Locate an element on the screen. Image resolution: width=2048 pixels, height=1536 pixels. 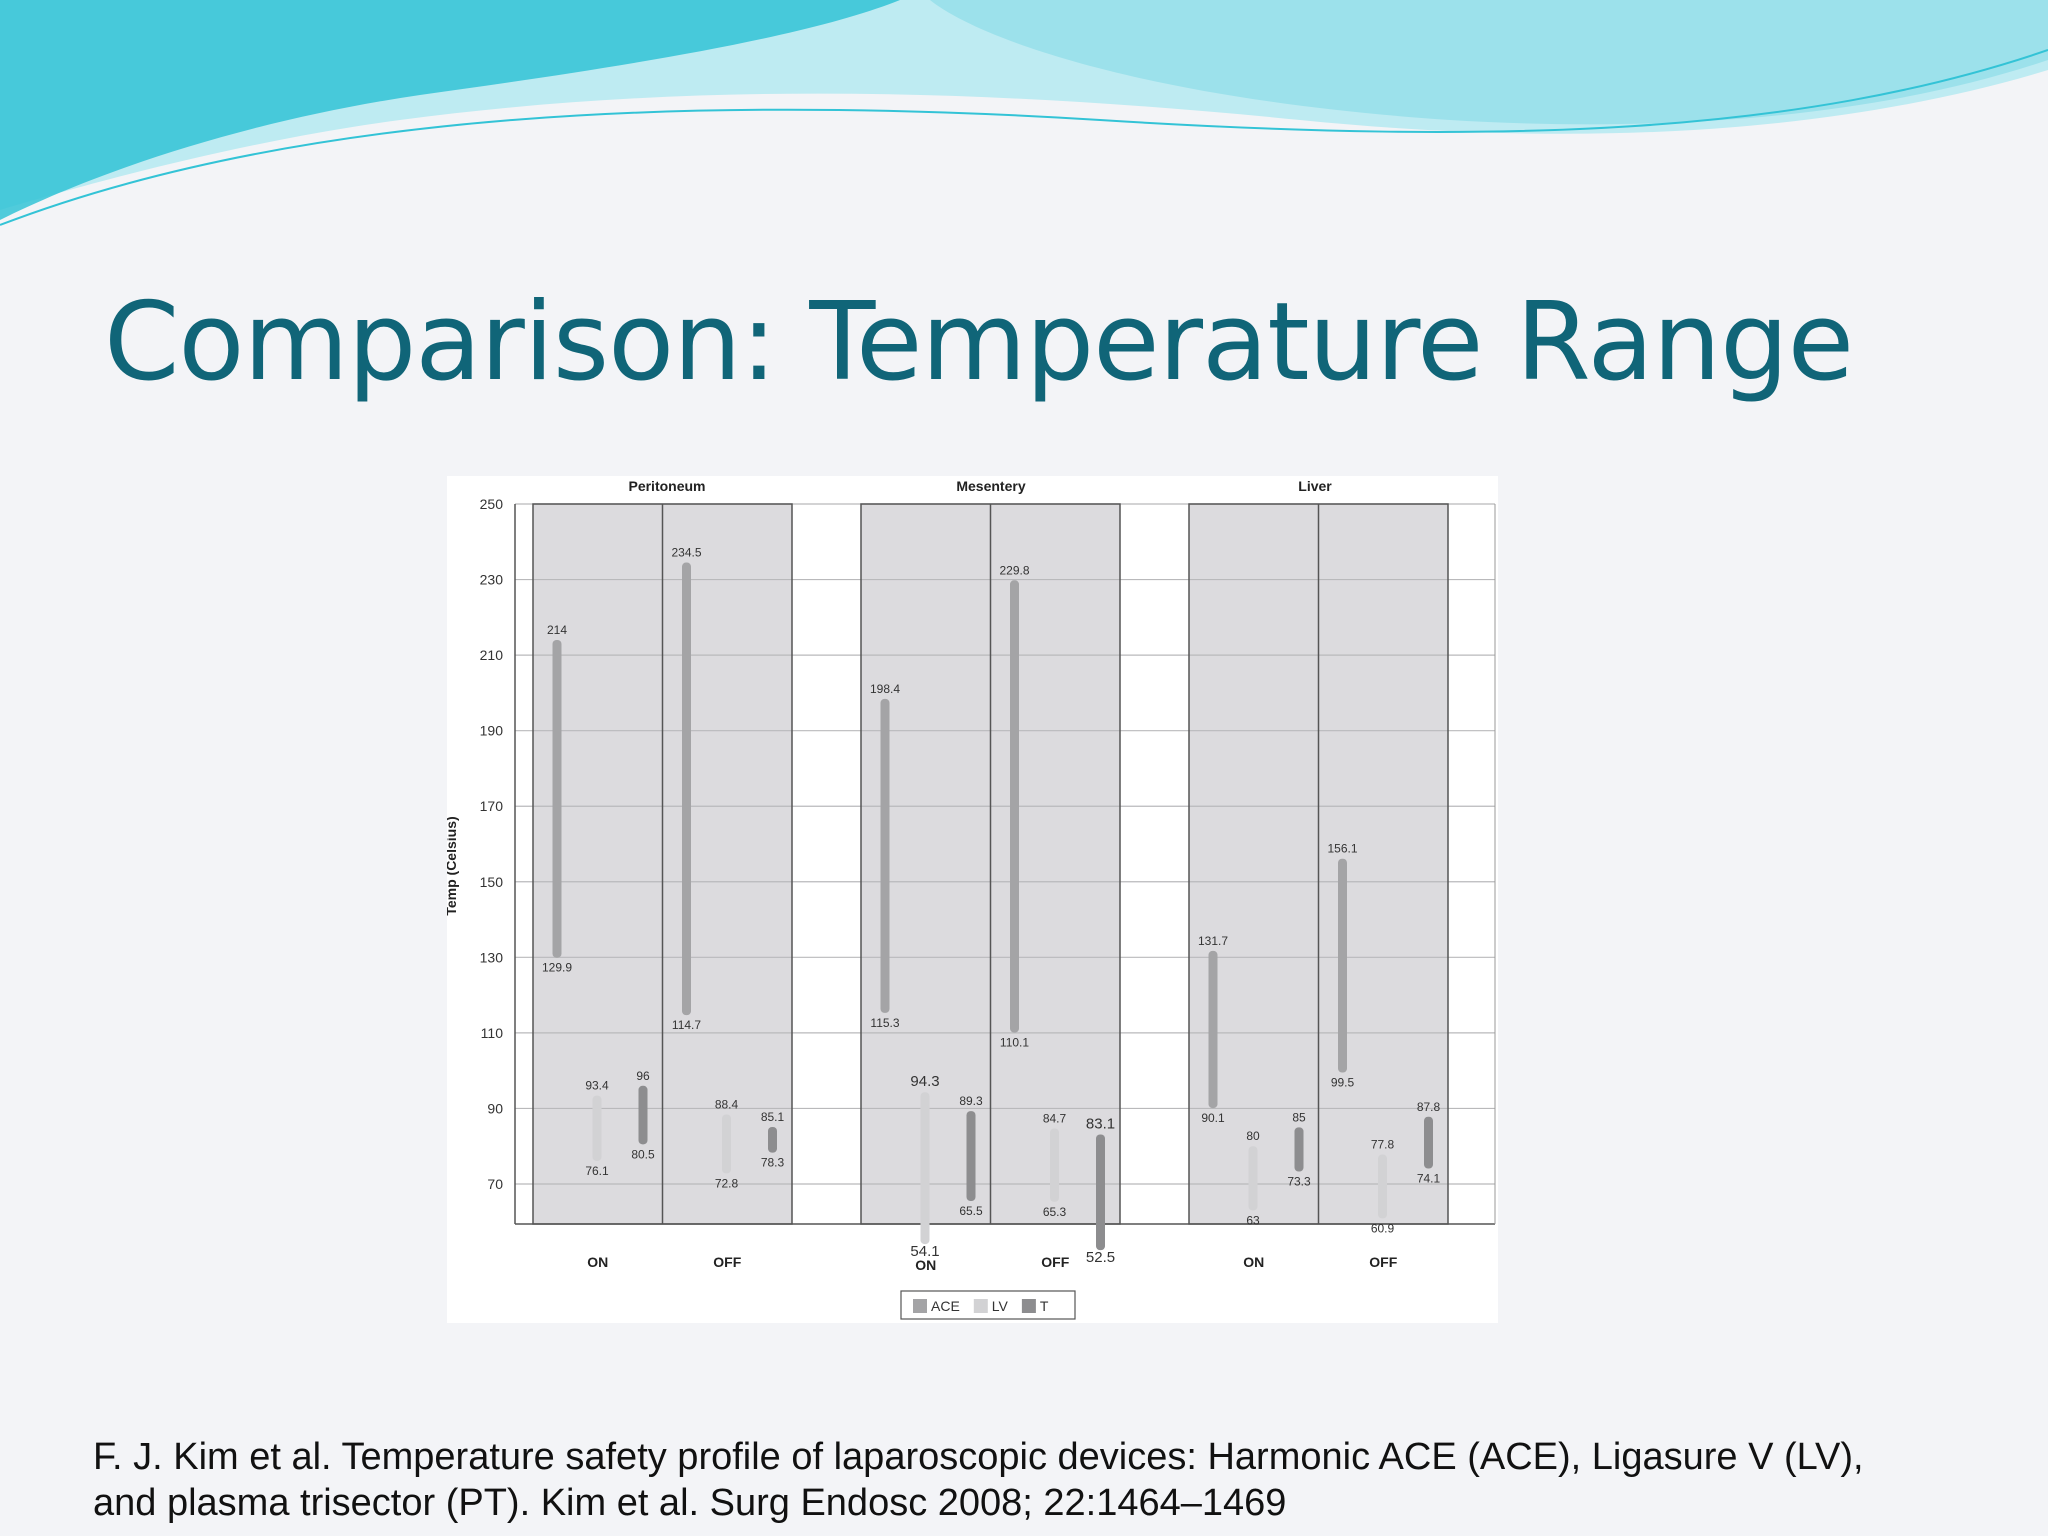
y-tick-label: 70 is located at coordinates (495, 1184).